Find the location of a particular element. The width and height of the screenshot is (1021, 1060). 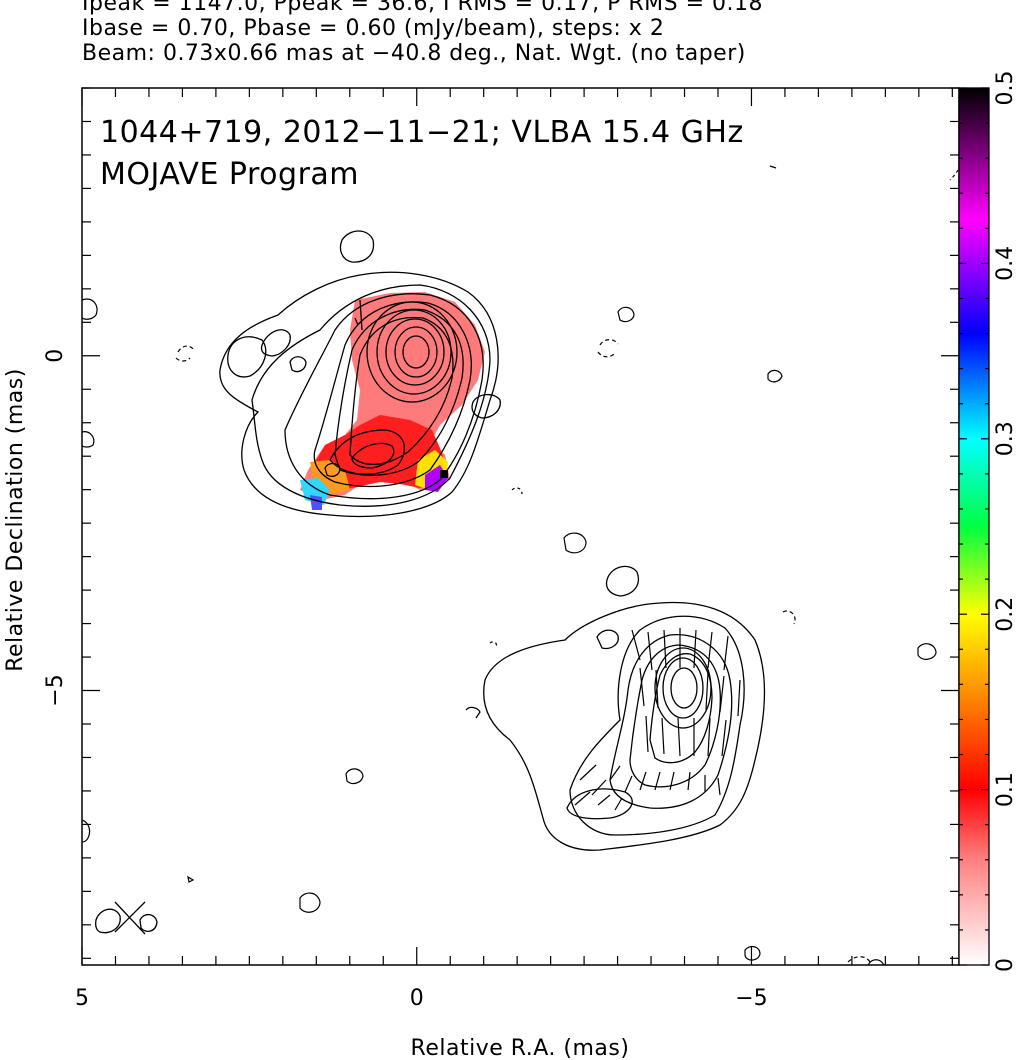

core-contours is located at coordinates (360, 374).